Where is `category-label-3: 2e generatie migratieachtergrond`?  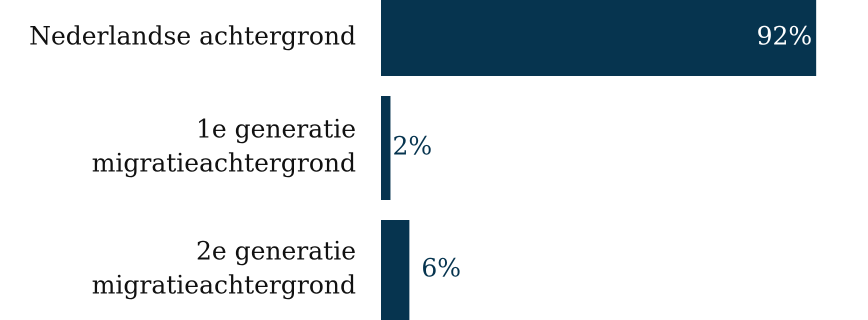
category-label-3: 2e generatie migratieachtergrond is located at coordinates (224, 268).